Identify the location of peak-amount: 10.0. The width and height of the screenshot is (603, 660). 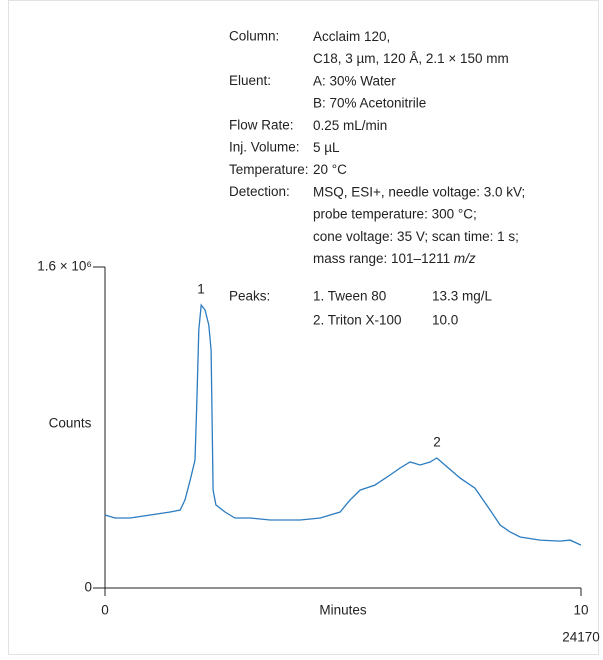
(445, 320).